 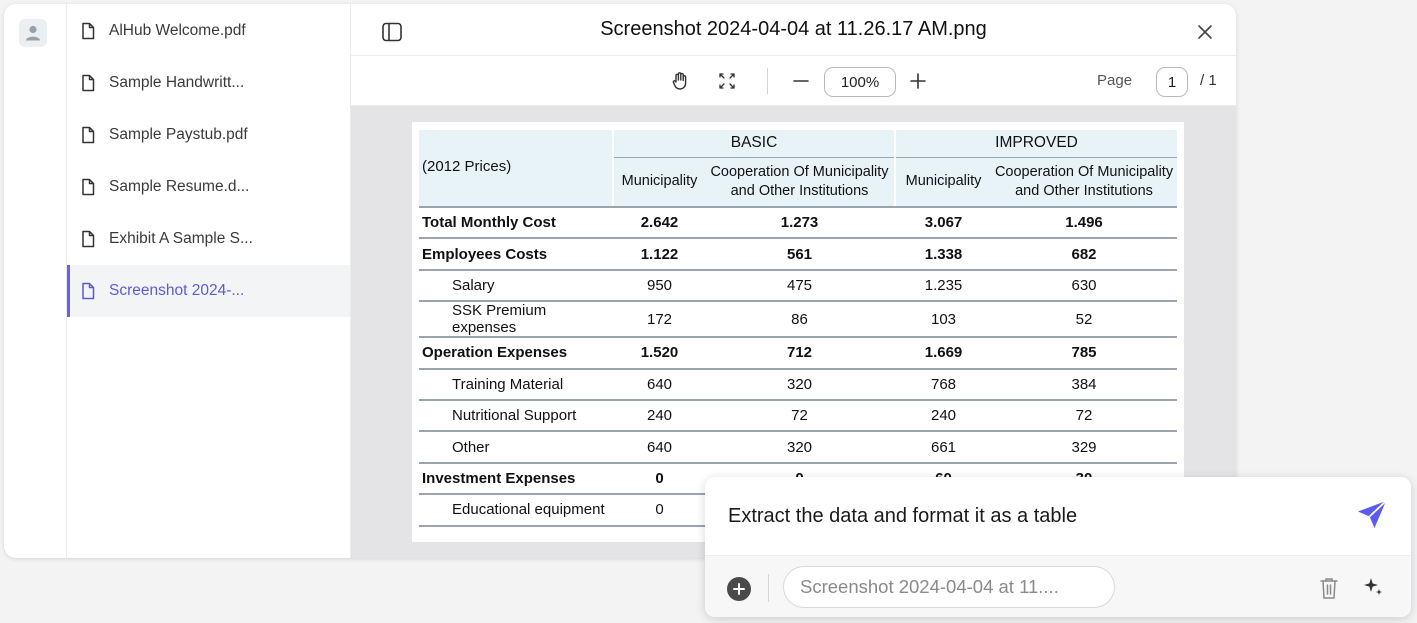 What do you see at coordinates (516, 416) in the screenshot?
I see `row-label: Nutritional Support` at bounding box center [516, 416].